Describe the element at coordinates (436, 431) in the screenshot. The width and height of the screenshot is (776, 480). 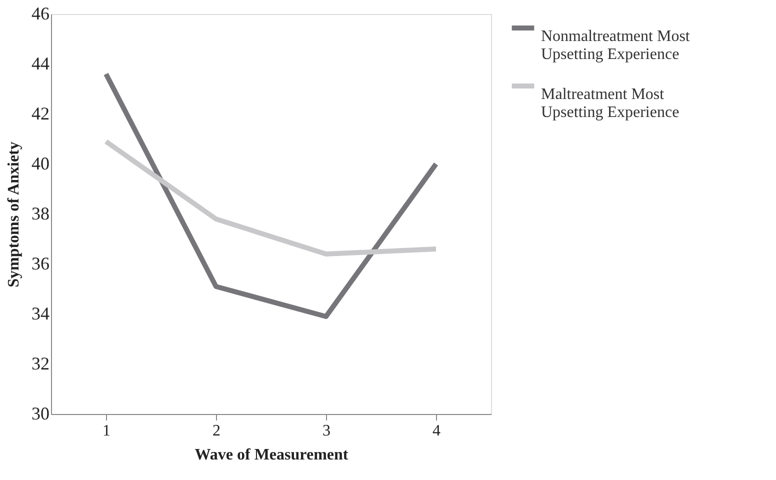
I see `x-tick-label: 4` at that location.